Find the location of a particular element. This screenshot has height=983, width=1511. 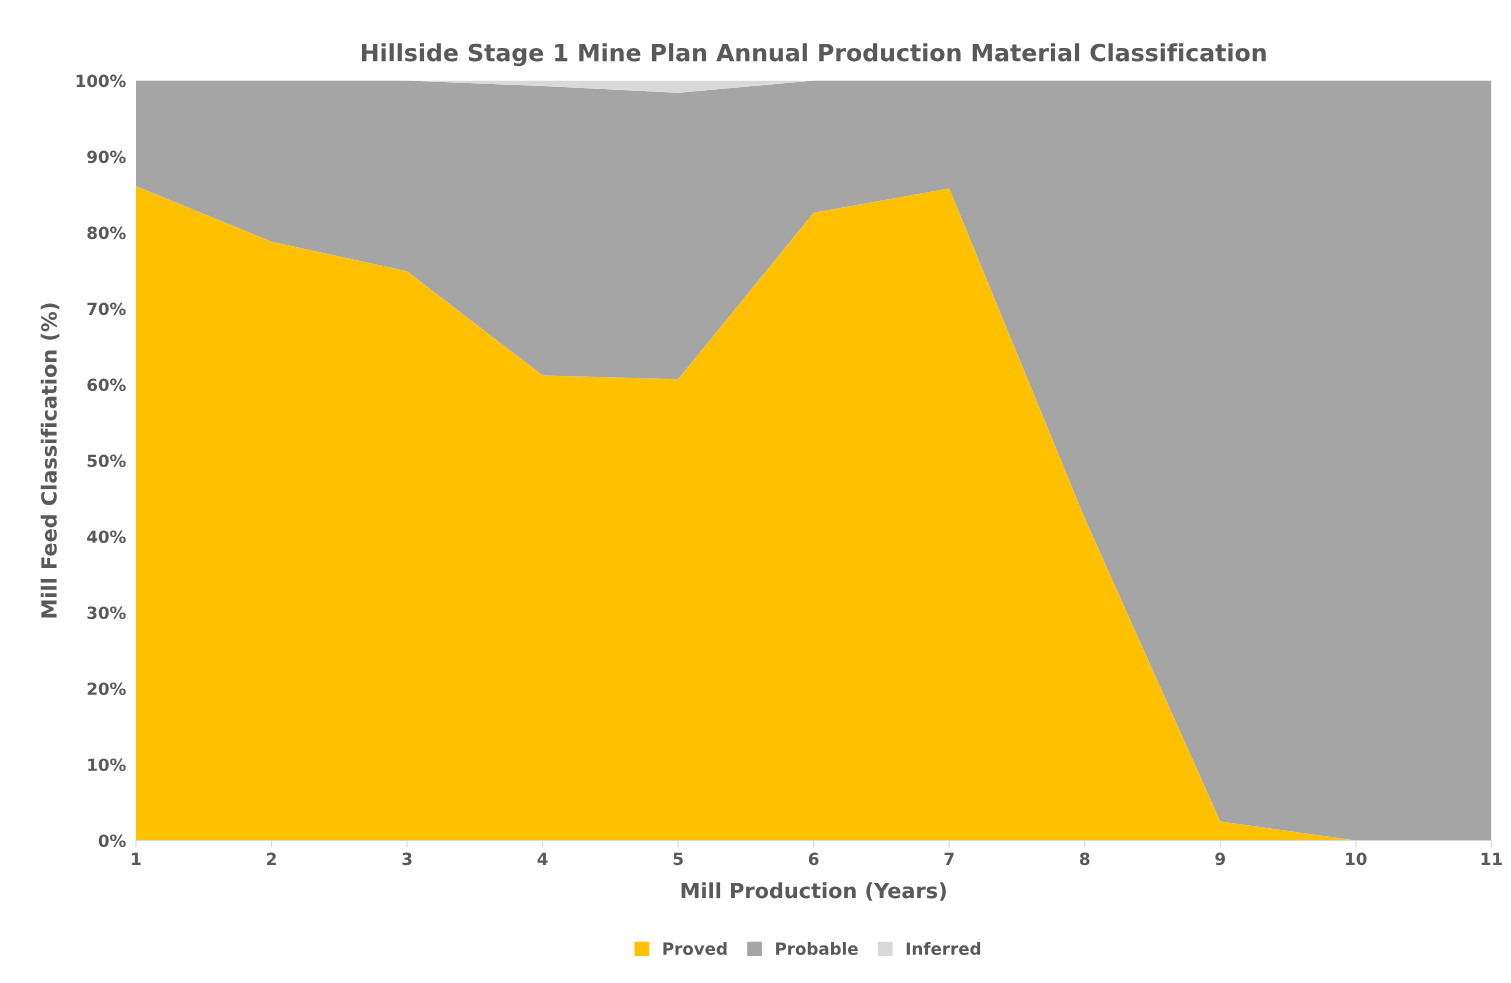

x-tick-label: 5 is located at coordinates (678, 859).